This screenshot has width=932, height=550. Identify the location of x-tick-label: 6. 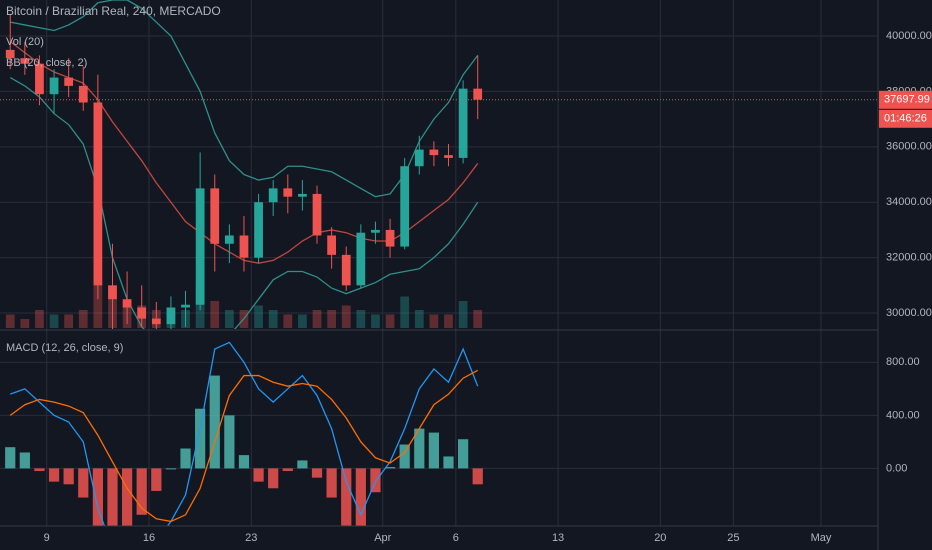
(456, 538).